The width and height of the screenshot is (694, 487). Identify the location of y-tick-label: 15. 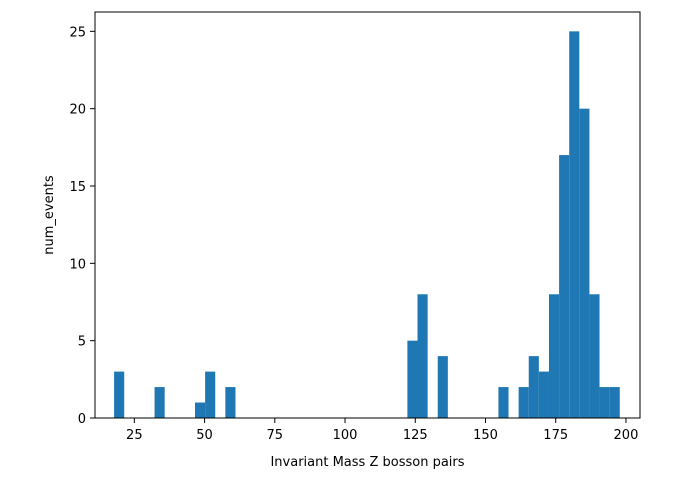
(77, 187).